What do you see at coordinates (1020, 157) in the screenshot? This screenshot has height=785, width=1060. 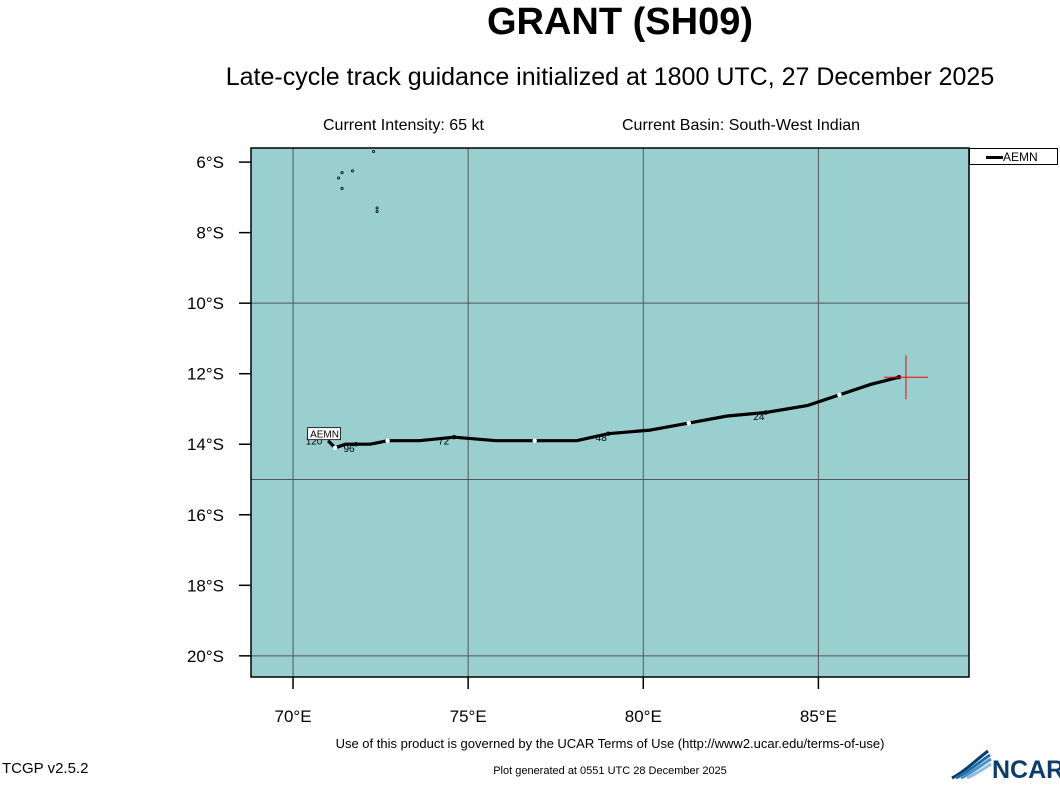 I see `legend-label-aemn: AEMN` at bounding box center [1020, 157].